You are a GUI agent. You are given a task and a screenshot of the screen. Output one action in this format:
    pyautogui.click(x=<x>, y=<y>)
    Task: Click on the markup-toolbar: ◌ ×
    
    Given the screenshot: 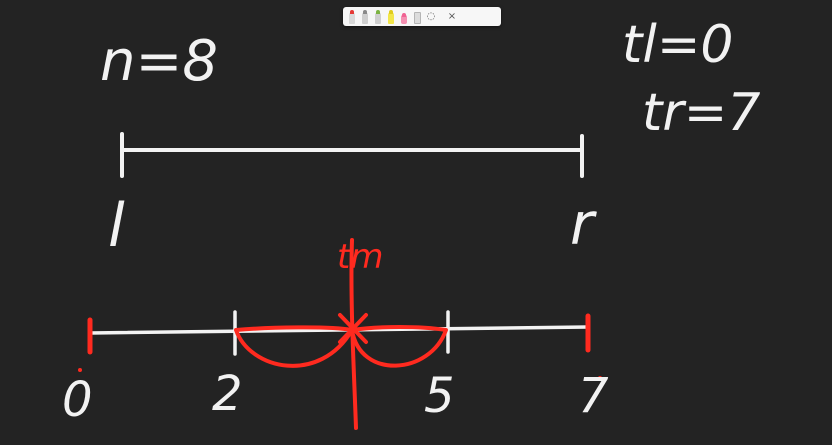 What is the action you would take?
    pyautogui.click(x=422, y=16)
    